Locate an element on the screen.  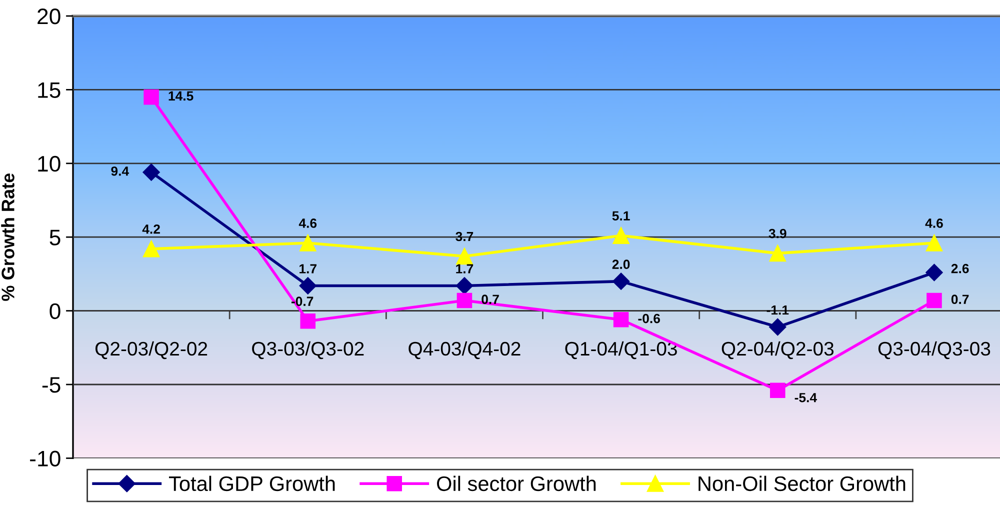
data-label: 14.5 is located at coordinates (181, 96).